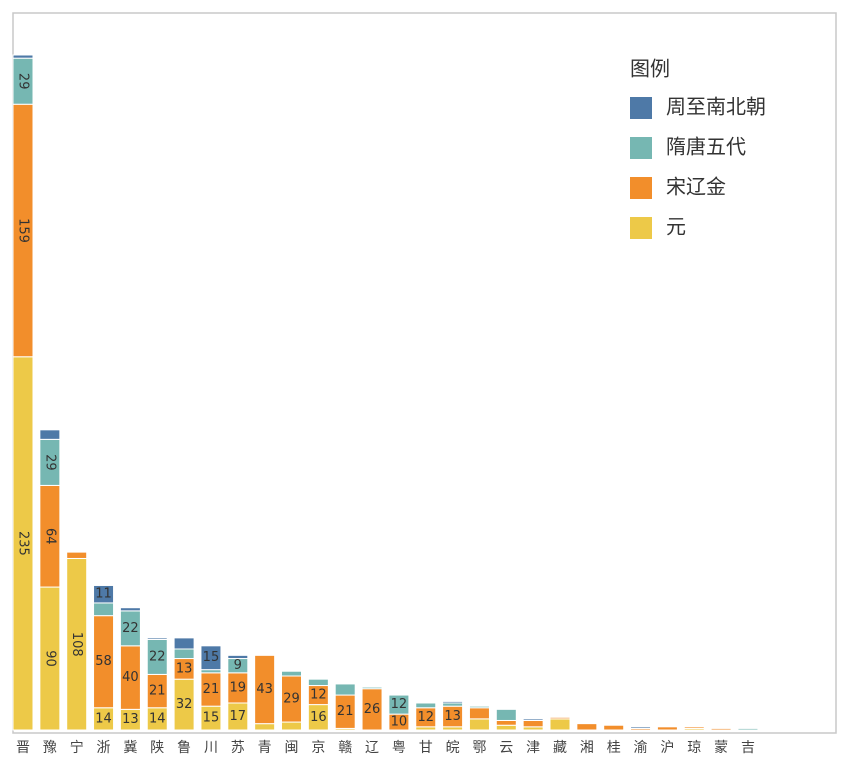  What do you see at coordinates (76, 644) in the screenshot?
I see `data-label: 108` at bounding box center [76, 644].